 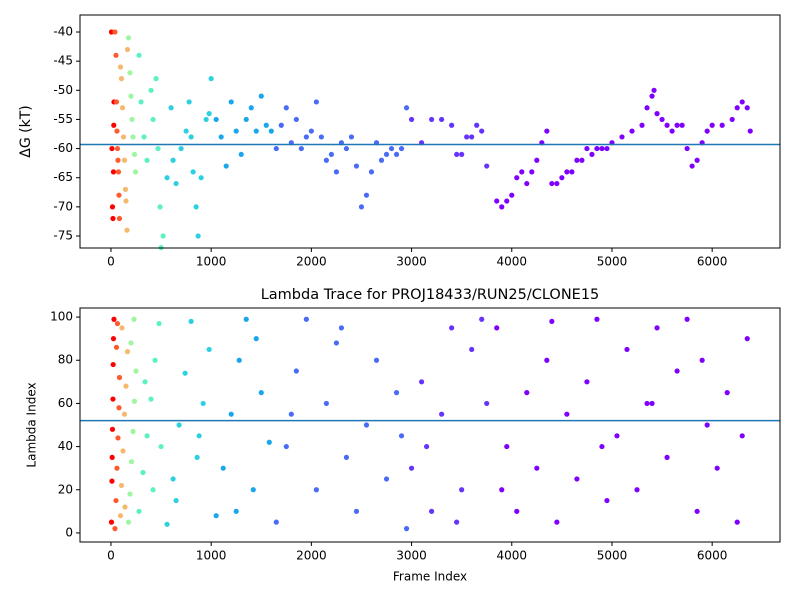 I want to click on x-tick-label: 3000, so click(x=411, y=262).